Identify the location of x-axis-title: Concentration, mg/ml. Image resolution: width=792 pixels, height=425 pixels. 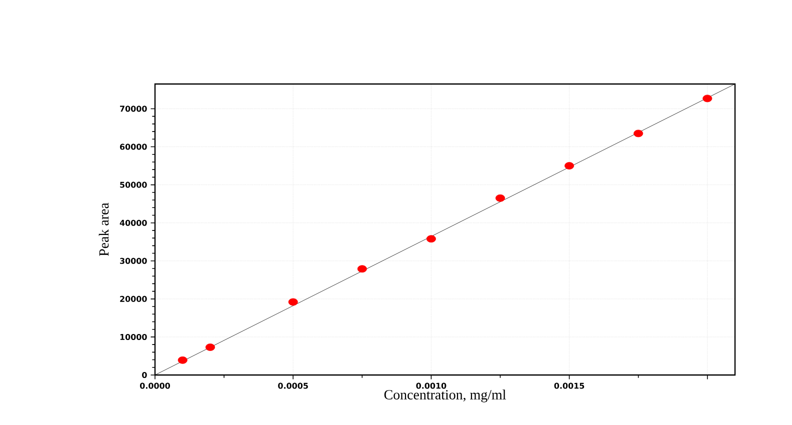
(445, 396).